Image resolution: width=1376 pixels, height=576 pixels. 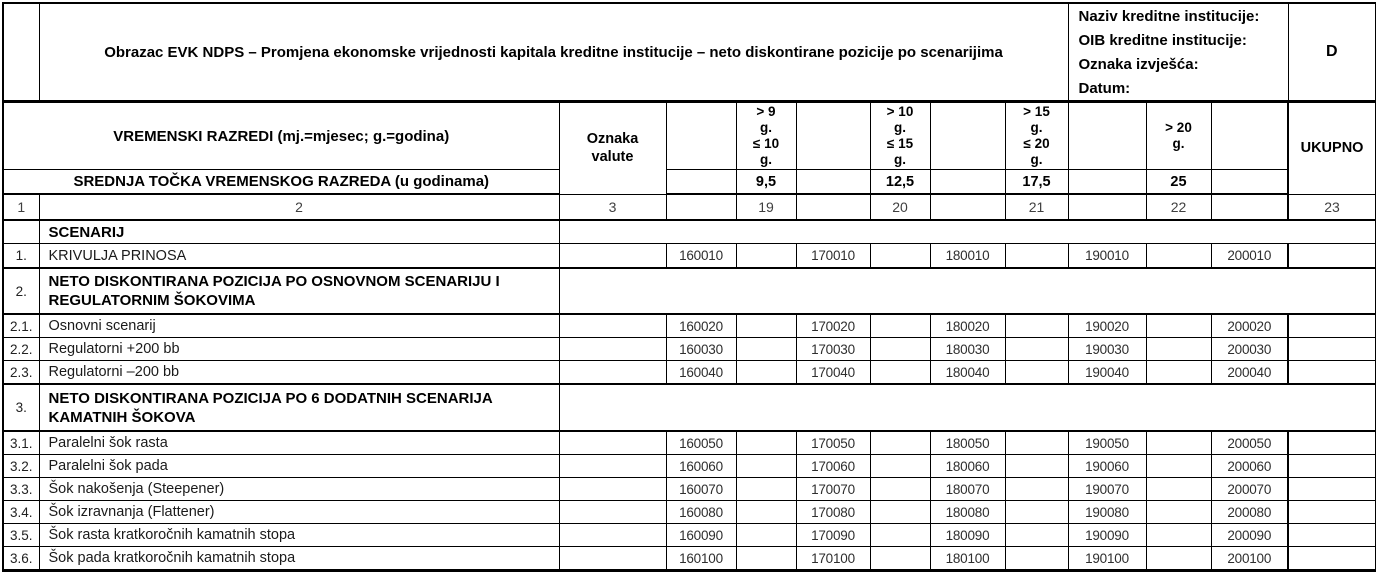 I want to click on band-midpoint-9-10: 9,5, so click(x=766, y=182).